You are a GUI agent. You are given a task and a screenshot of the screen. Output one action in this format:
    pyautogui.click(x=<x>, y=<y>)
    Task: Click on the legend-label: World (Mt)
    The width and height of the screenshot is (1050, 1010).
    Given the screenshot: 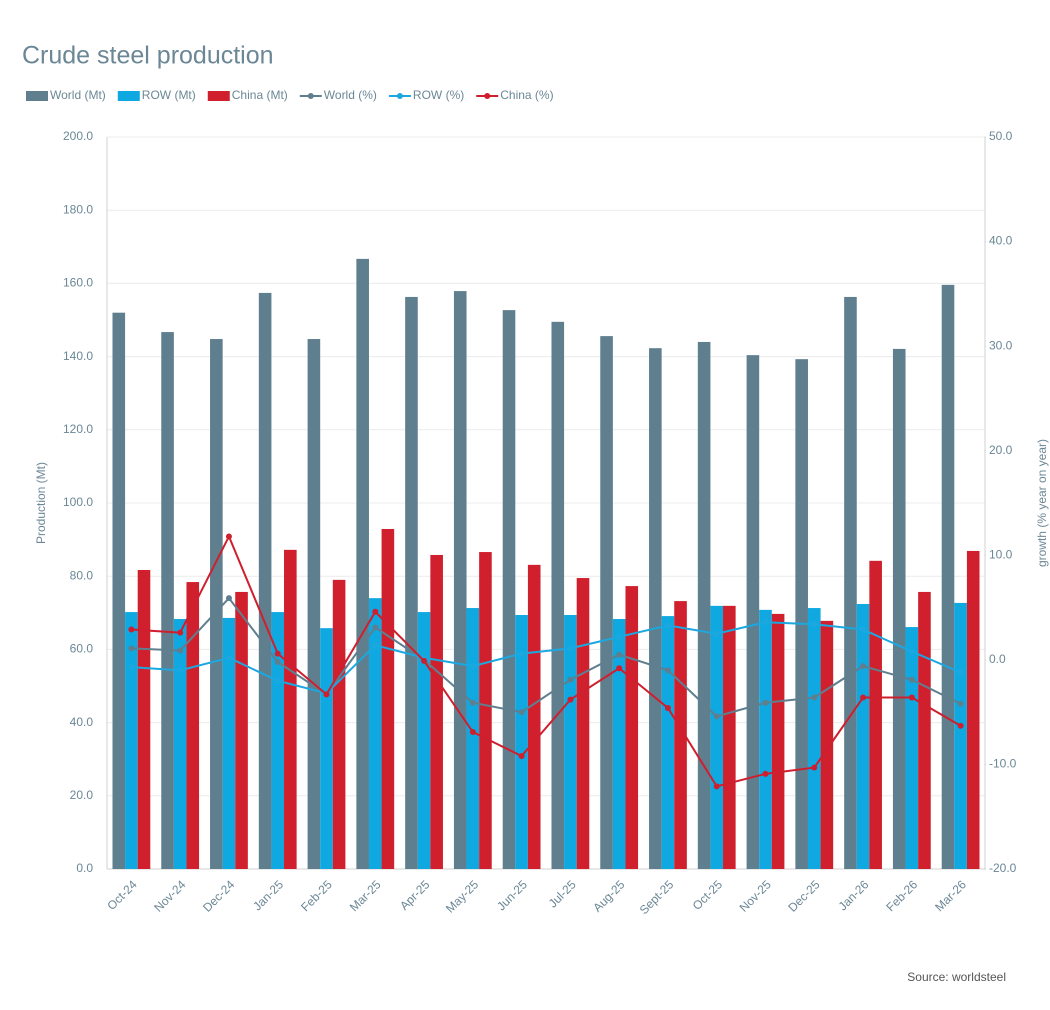 What is the action you would take?
    pyautogui.click(x=78, y=95)
    